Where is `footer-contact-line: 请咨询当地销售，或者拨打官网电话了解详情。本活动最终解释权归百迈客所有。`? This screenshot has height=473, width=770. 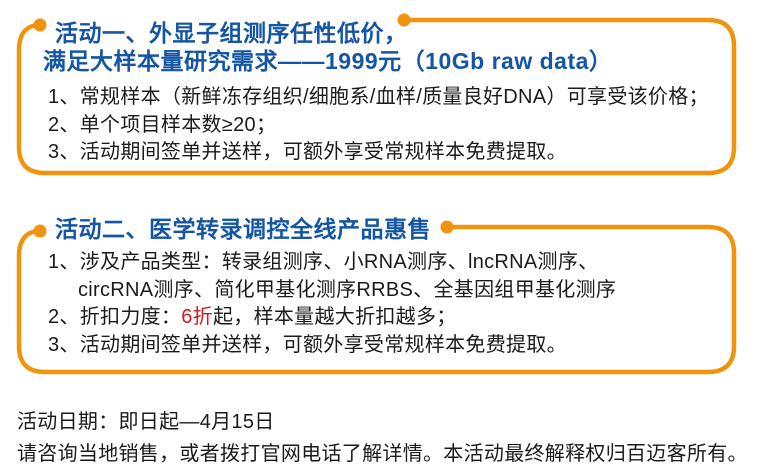 footer-contact-line: 请咨询当地销售，或者拨打官网电话了解详情。本活动最终解释权归百迈客所有。 is located at coordinates (382, 454).